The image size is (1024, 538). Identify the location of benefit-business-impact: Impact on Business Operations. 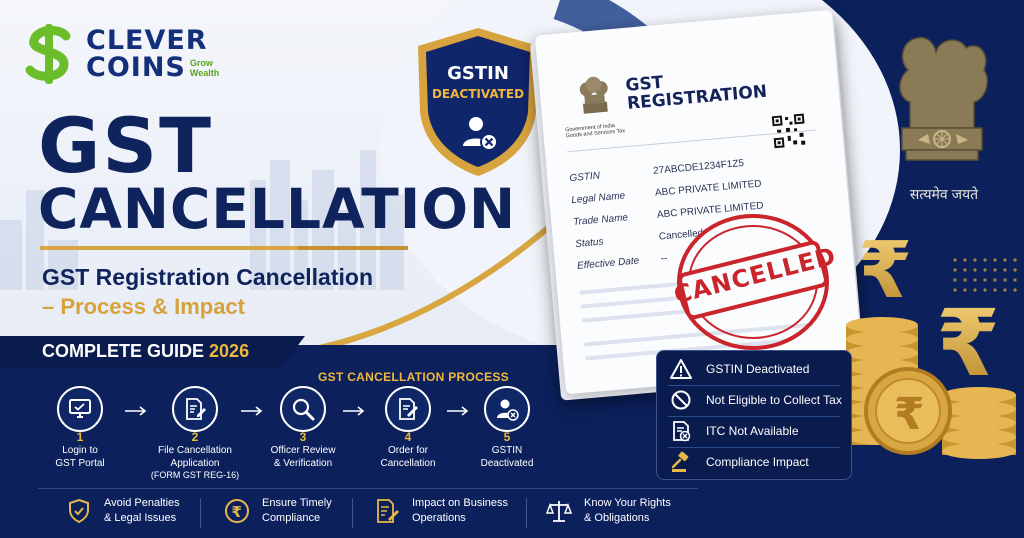
(441, 511).